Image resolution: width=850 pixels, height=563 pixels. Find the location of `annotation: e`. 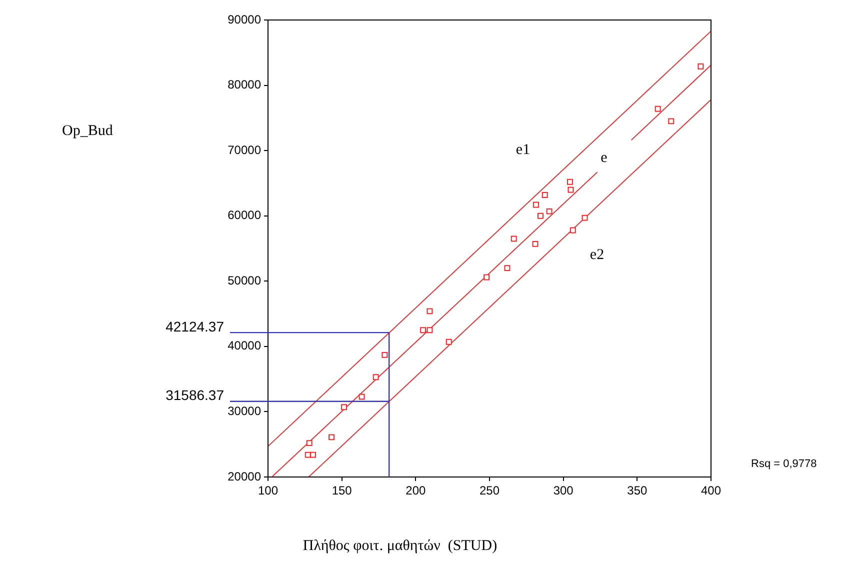

annotation: e is located at coordinates (604, 158).